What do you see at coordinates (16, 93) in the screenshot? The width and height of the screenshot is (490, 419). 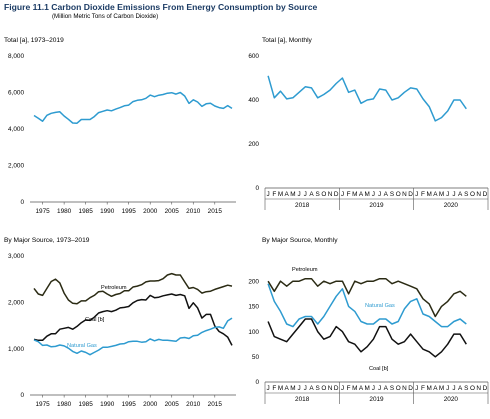 I see `total-annual-y-tick-label: 6,000` at bounding box center [16, 93].